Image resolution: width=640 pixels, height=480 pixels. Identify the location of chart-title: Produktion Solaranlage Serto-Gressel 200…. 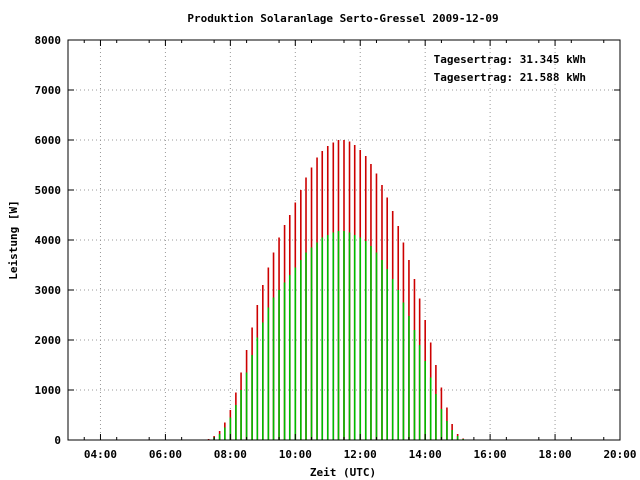
(342, 18).